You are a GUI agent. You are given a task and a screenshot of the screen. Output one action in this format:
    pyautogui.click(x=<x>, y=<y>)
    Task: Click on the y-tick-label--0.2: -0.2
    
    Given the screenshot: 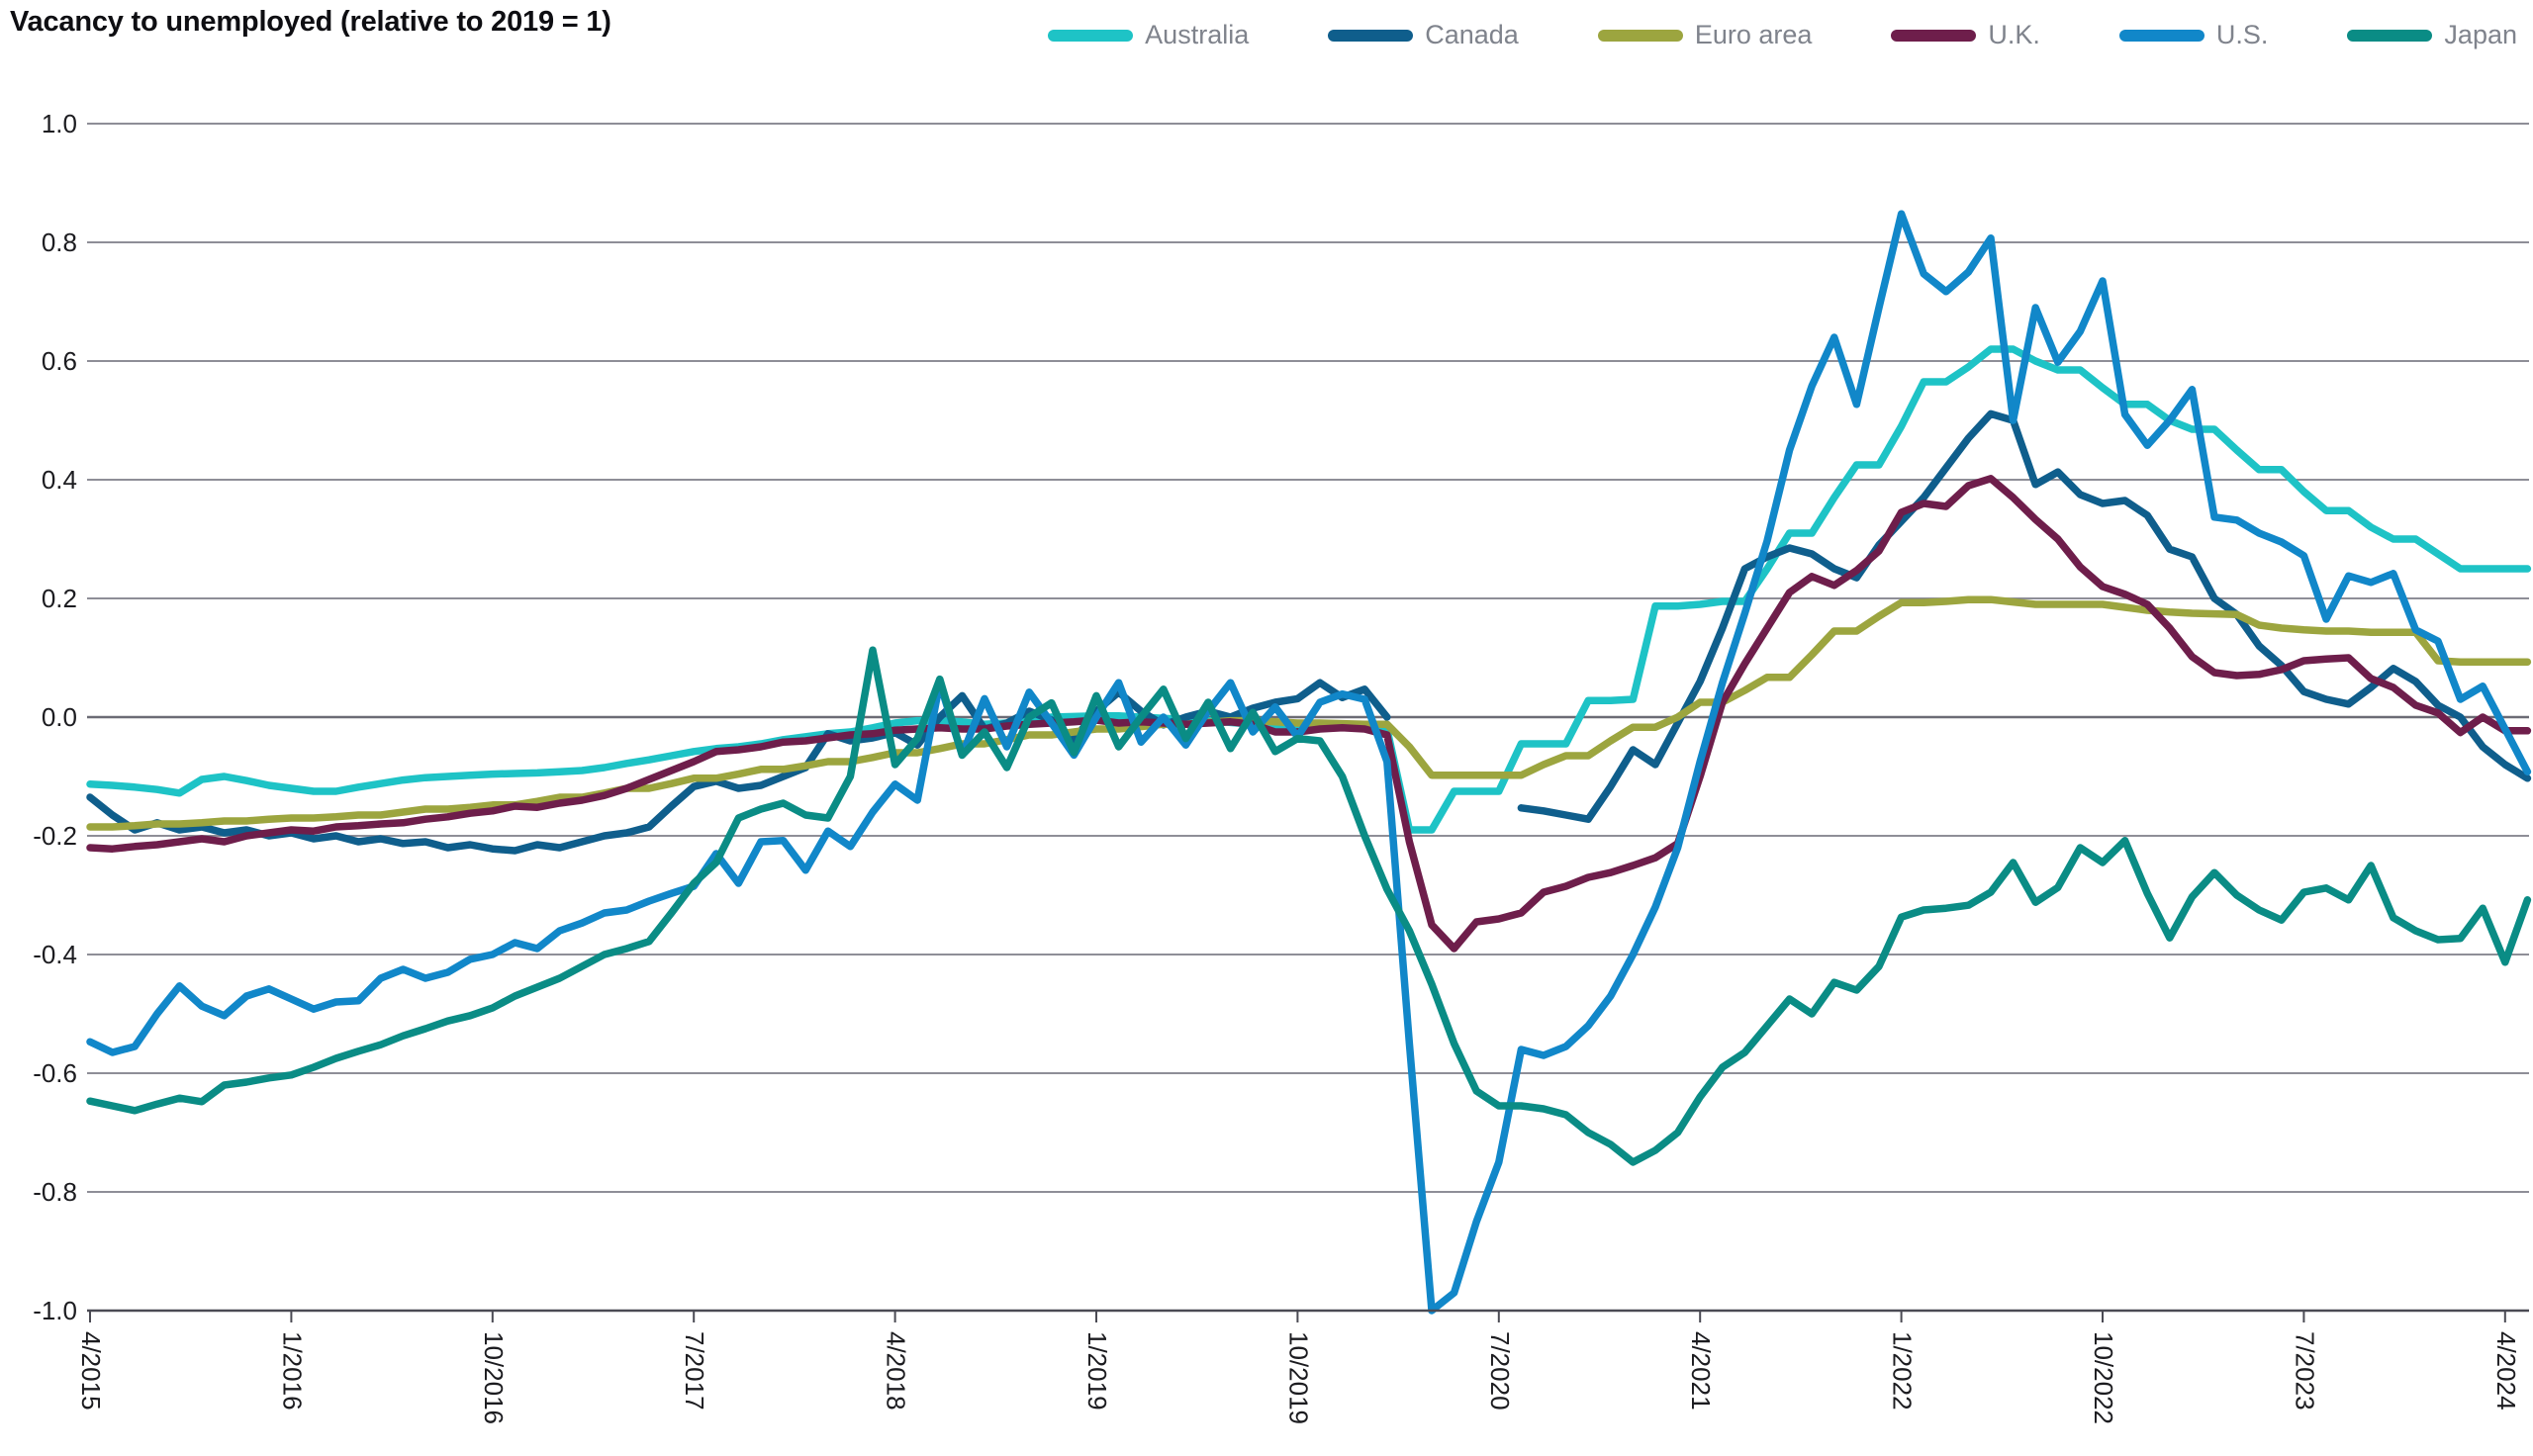 What is the action you would take?
    pyautogui.click(x=55, y=836)
    